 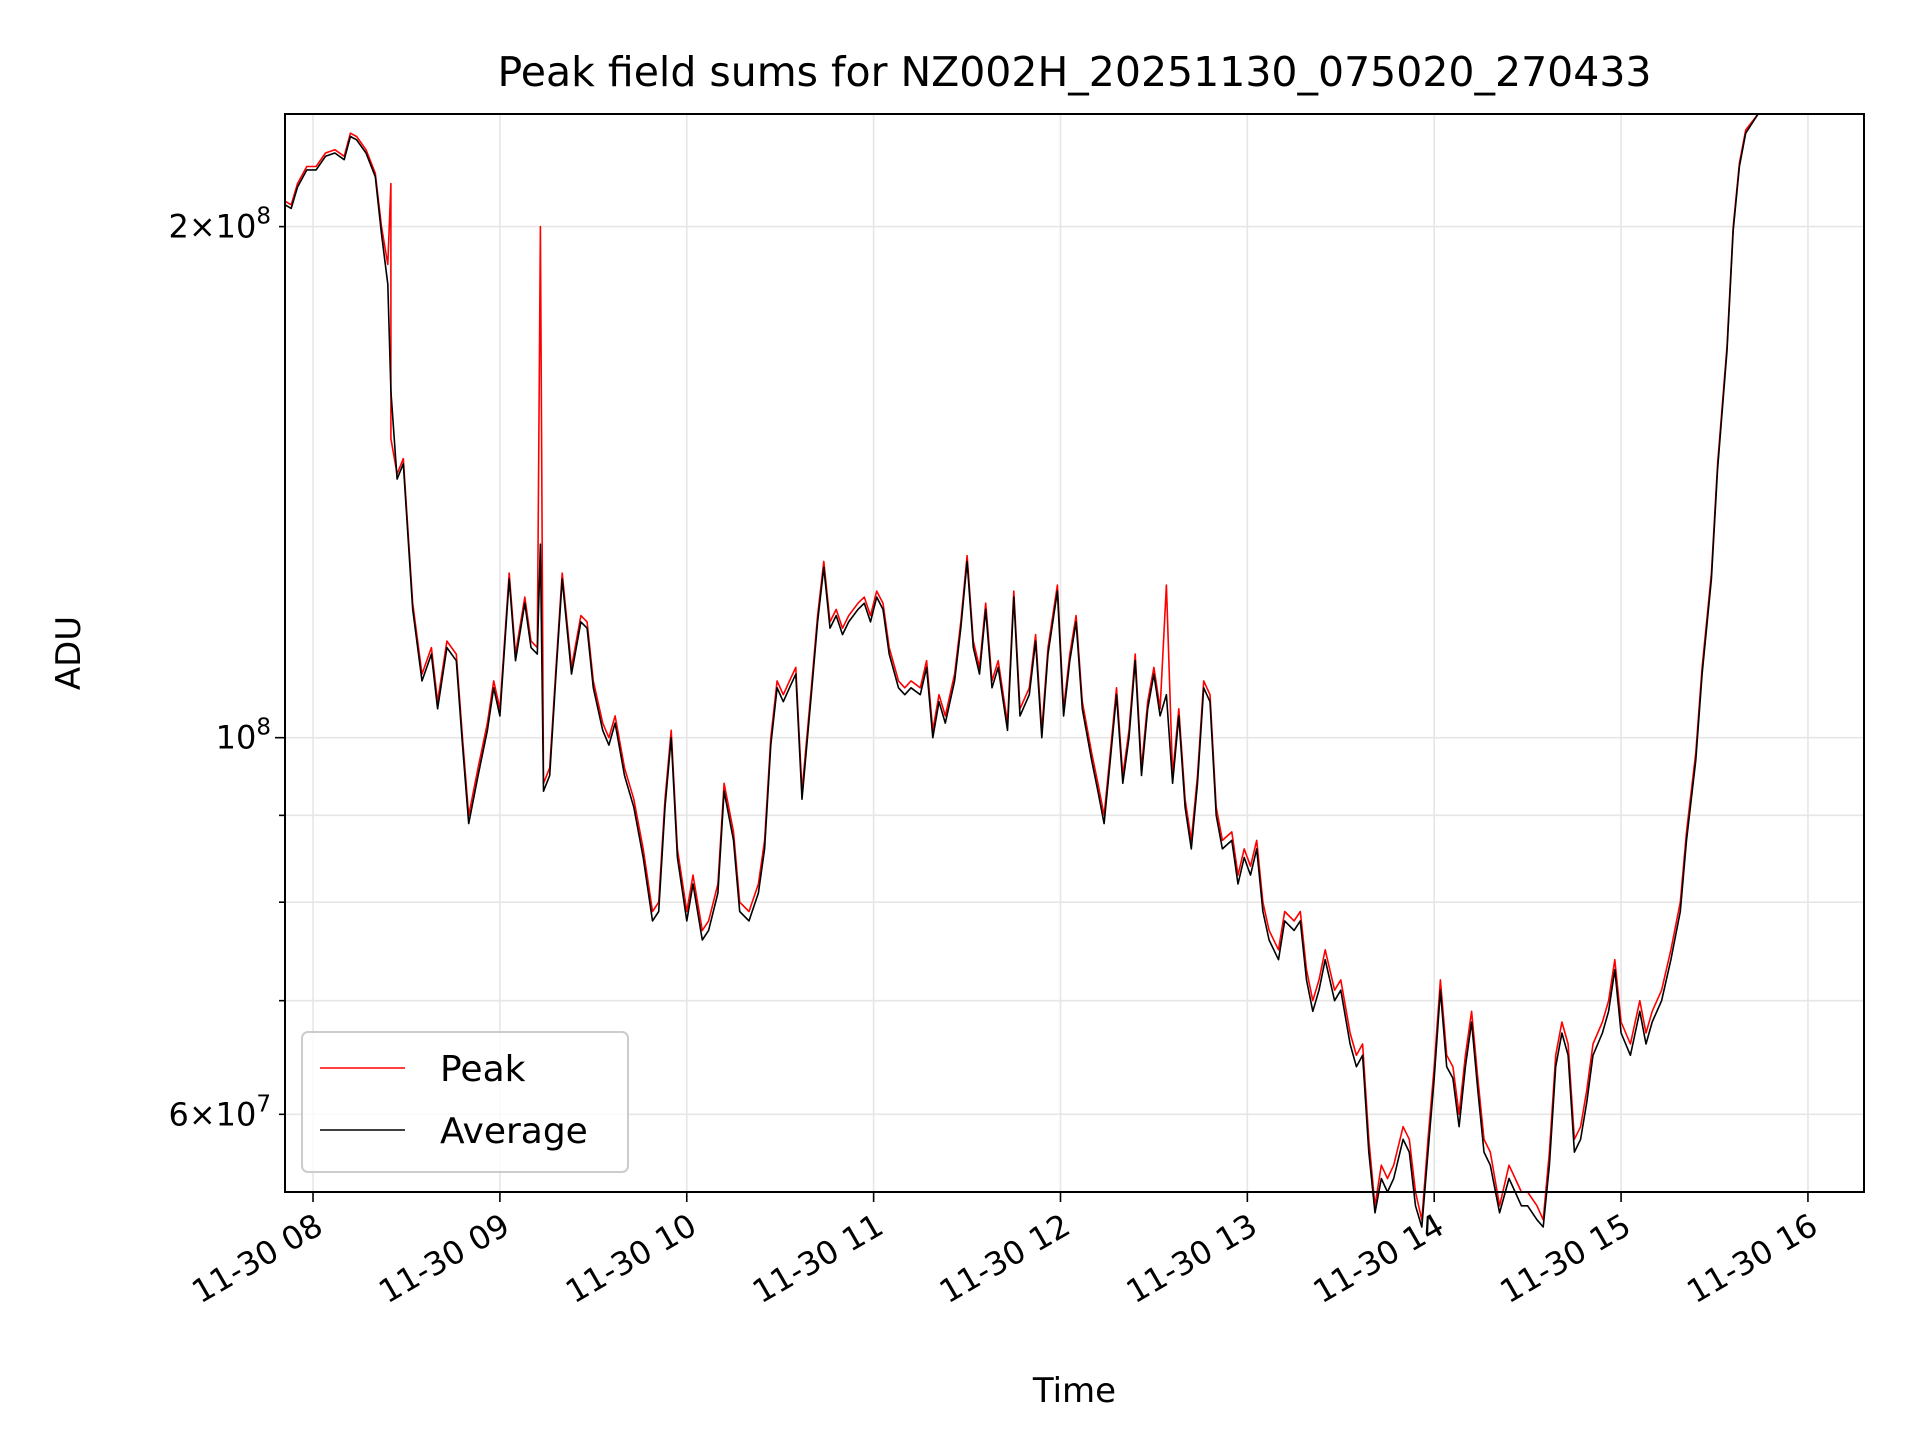 What do you see at coordinates (514, 1131) in the screenshot?
I see `legend-label-average: Average` at bounding box center [514, 1131].